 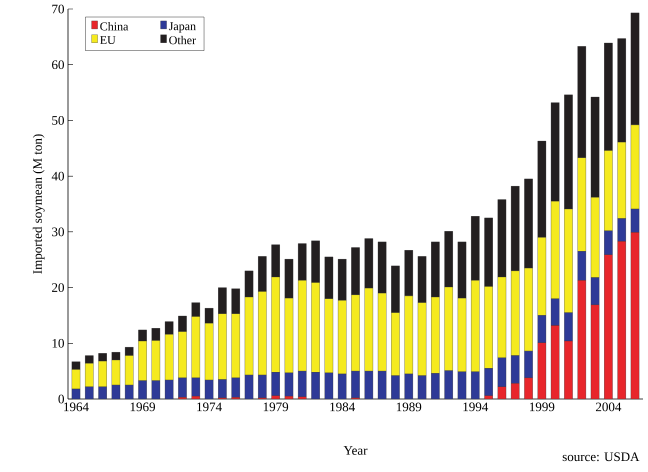 What do you see at coordinates (108, 40) in the screenshot?
I see `legend-label: EU` at bounding box center [108, 40].